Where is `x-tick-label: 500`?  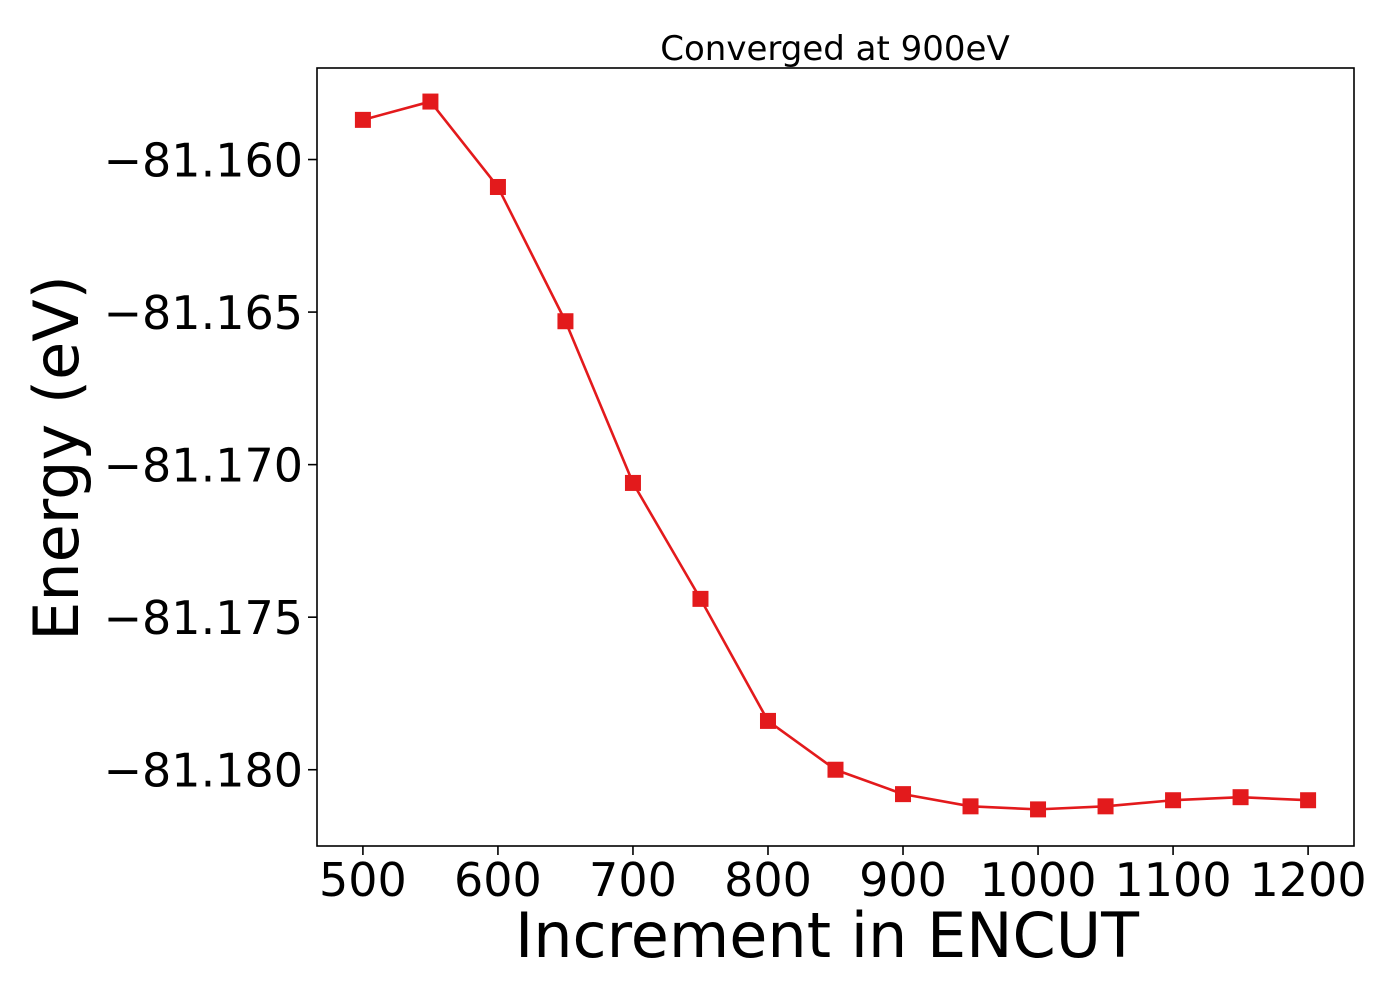 x-tick-label: 500 is located at coordinates (363, 880).